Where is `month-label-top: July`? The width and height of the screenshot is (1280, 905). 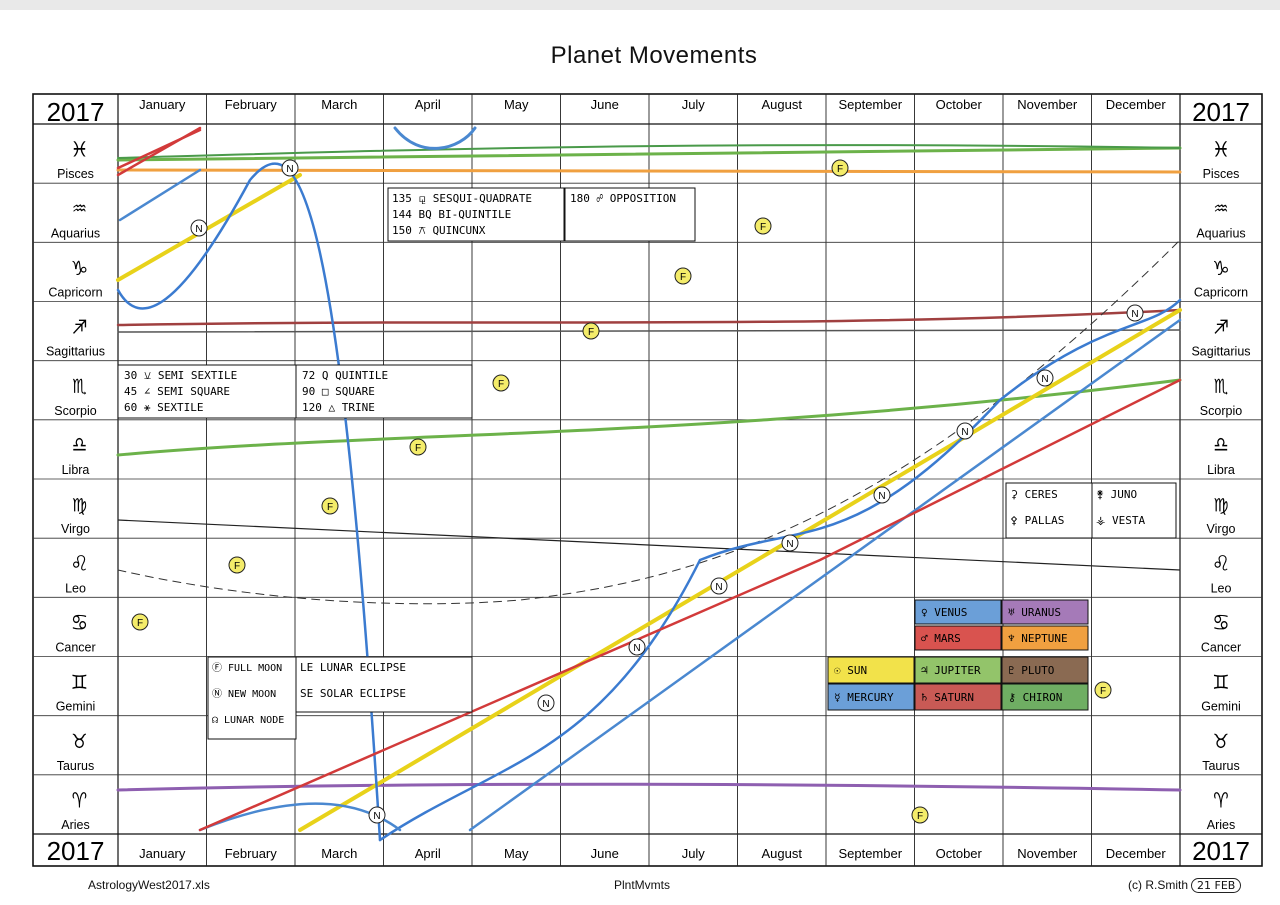
month-label-top: July is located at coordinates (694, 104).